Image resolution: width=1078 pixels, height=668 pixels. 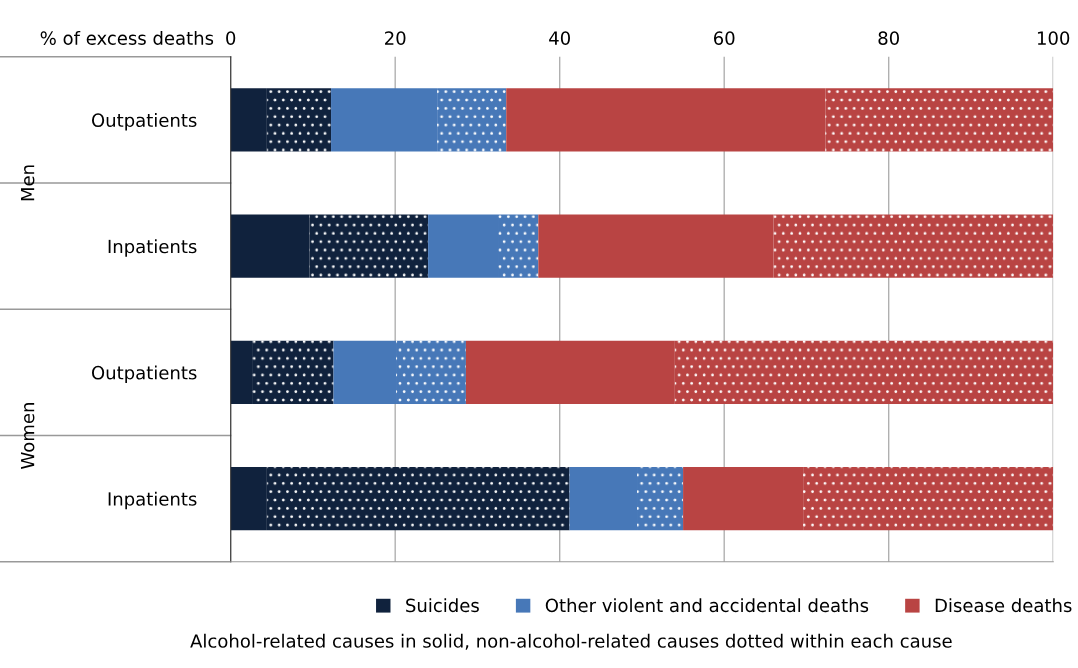 What do you see at coordinates (888, 38) in the screenshot?
I see `x-tick-label: 80` at bounding box center [888, 38].